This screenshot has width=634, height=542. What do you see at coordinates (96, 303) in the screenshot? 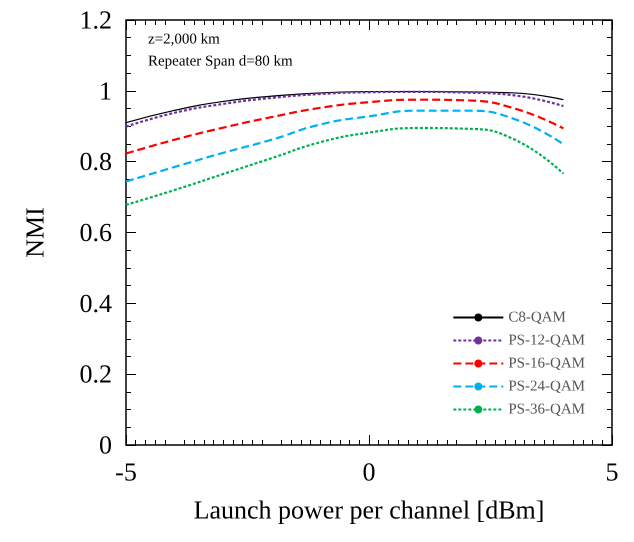
I see `y-tick-label: 0.4` at bounding box center [96, 303].